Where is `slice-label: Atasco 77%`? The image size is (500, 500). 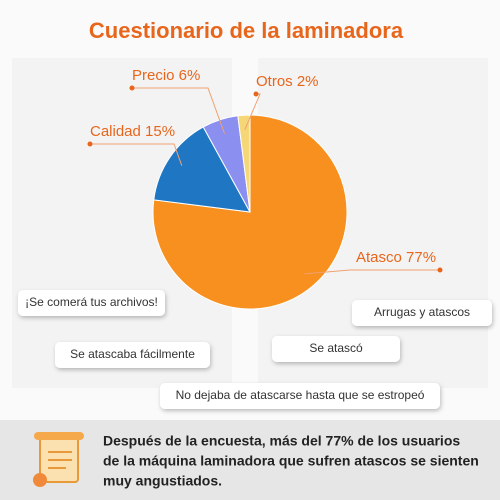 slice-label: Atasco 77% is located at coordinates (396, 257).